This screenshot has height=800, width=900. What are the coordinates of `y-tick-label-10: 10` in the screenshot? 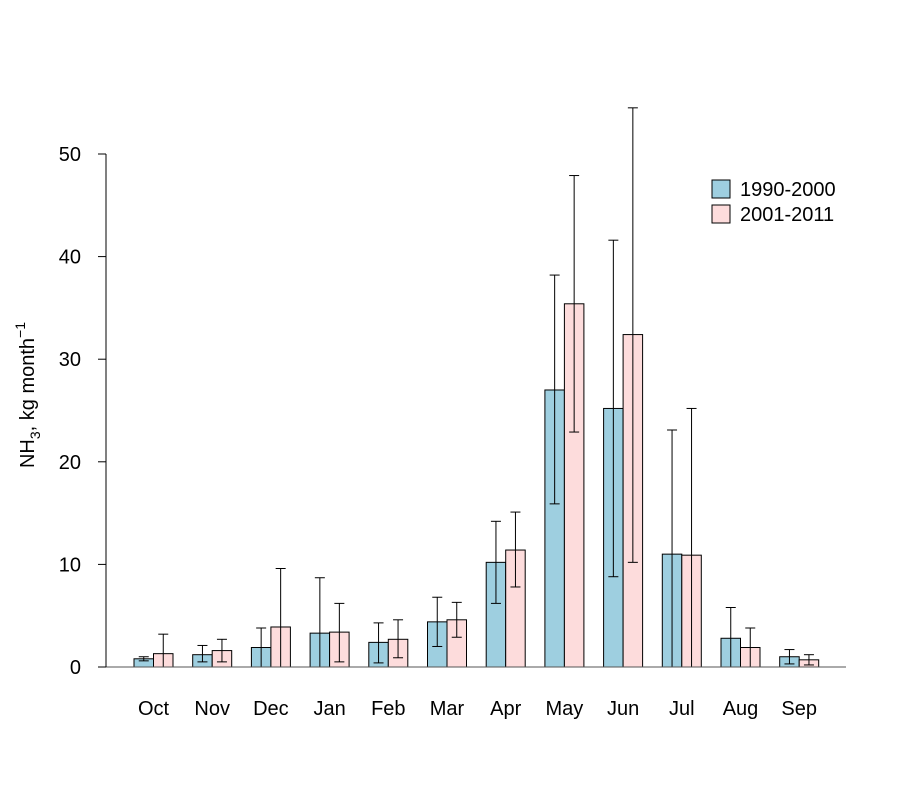 It's located at (70, 565).